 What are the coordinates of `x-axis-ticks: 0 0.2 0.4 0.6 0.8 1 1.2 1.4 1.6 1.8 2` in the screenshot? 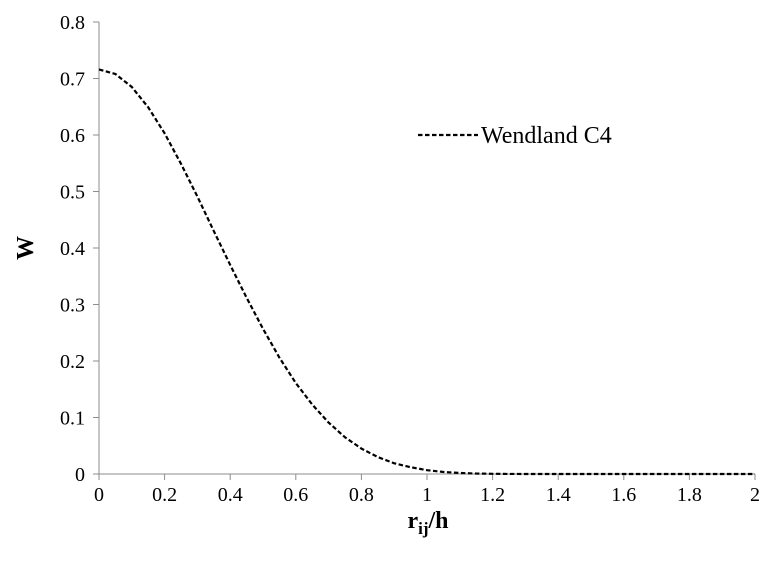 It's located at (427, 490).